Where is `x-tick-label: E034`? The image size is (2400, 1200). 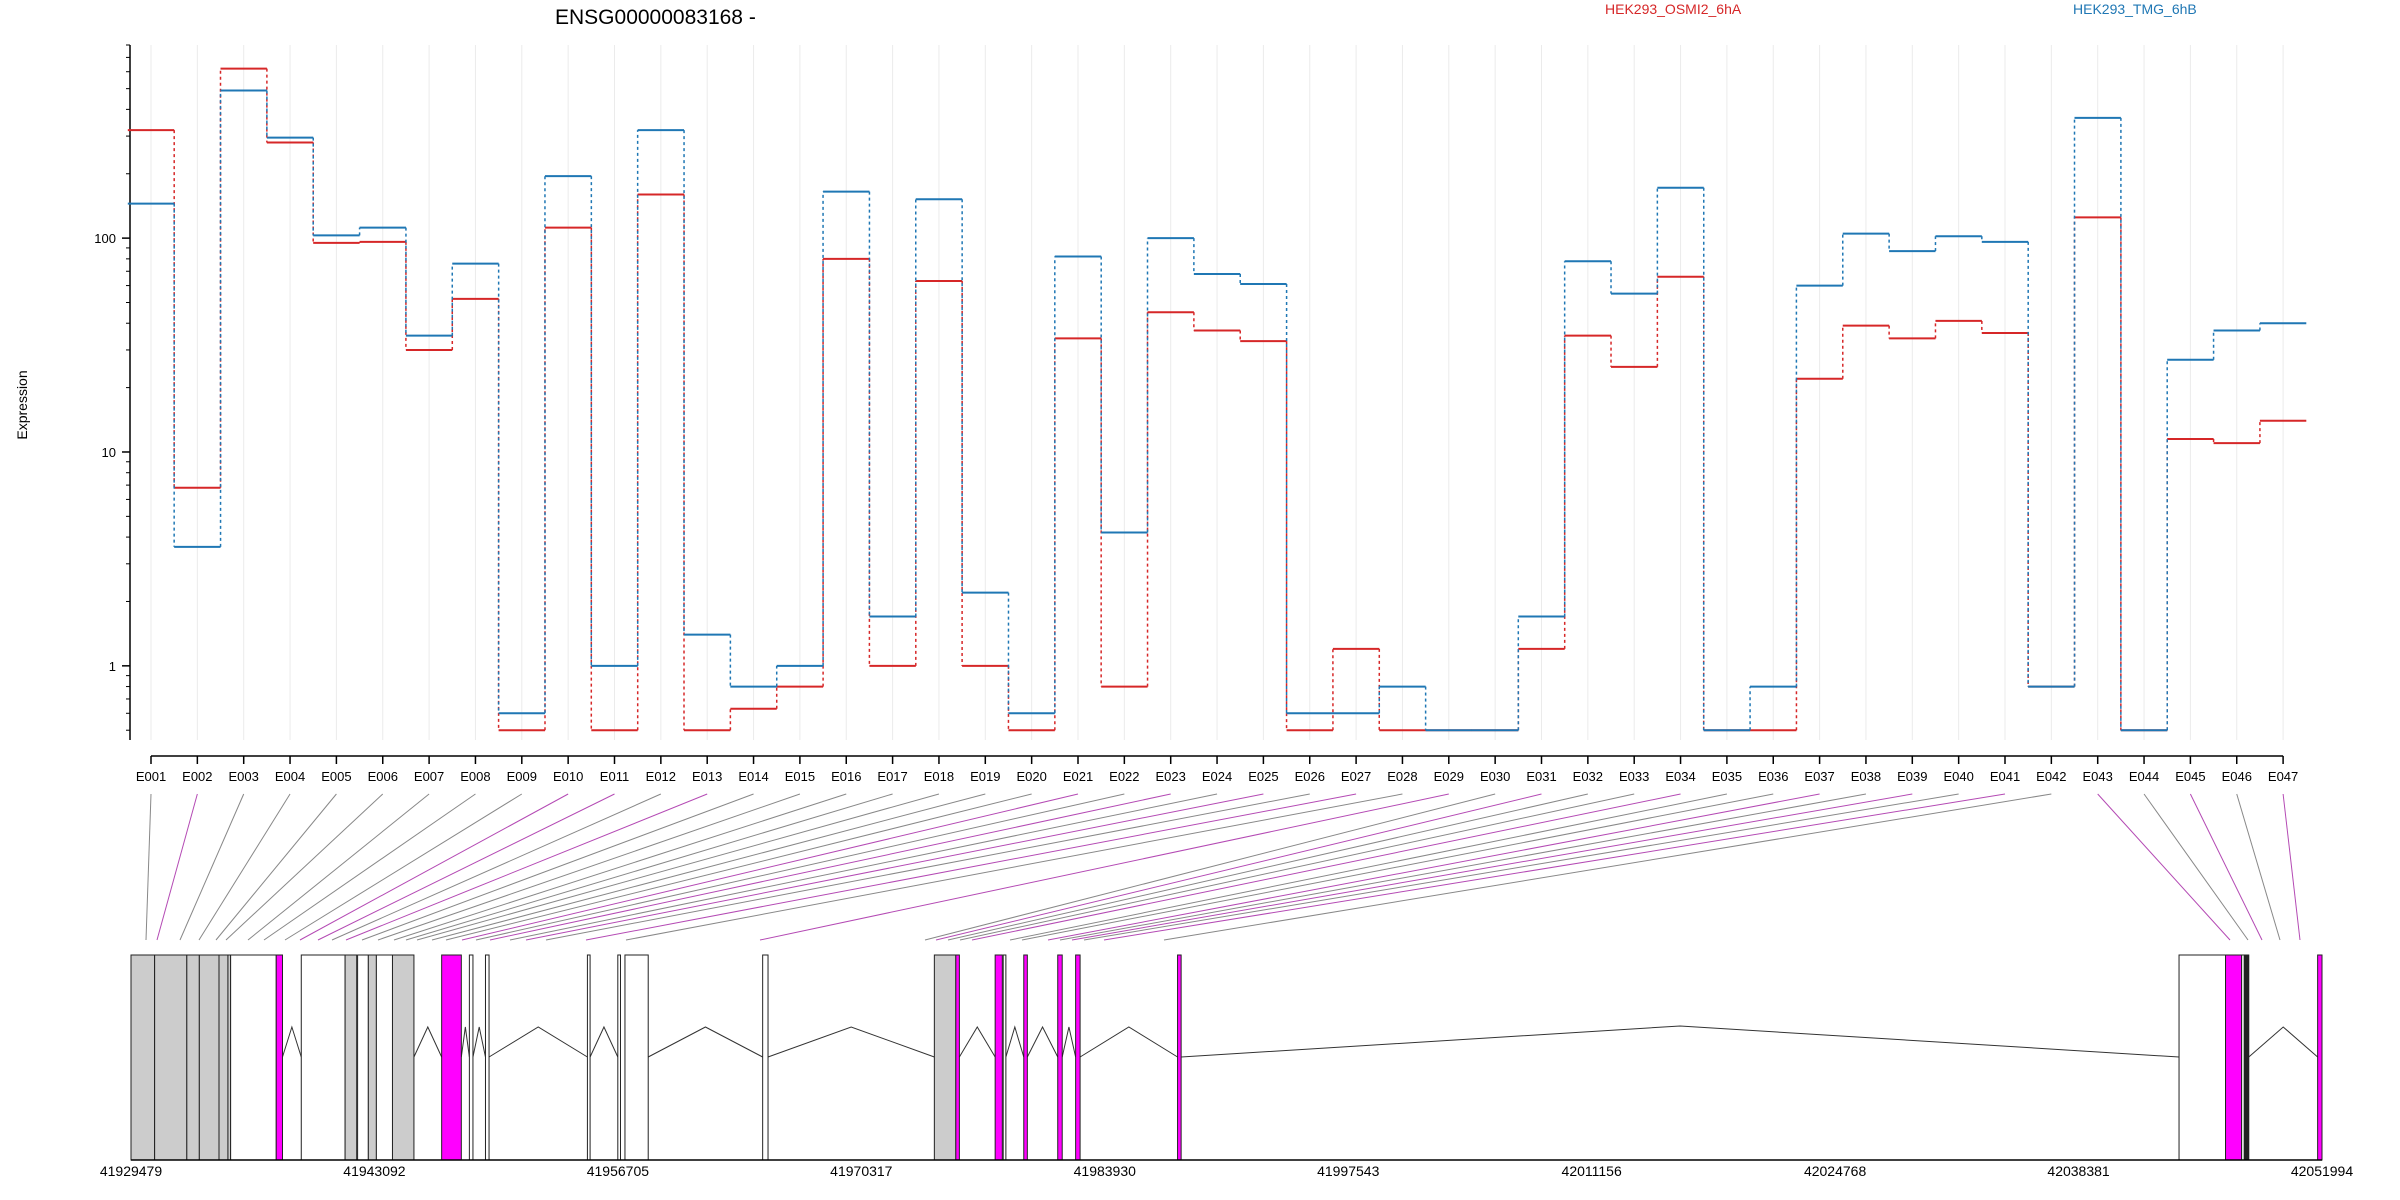
x-tick-label: E034 is located at coordinates (1680, 776).